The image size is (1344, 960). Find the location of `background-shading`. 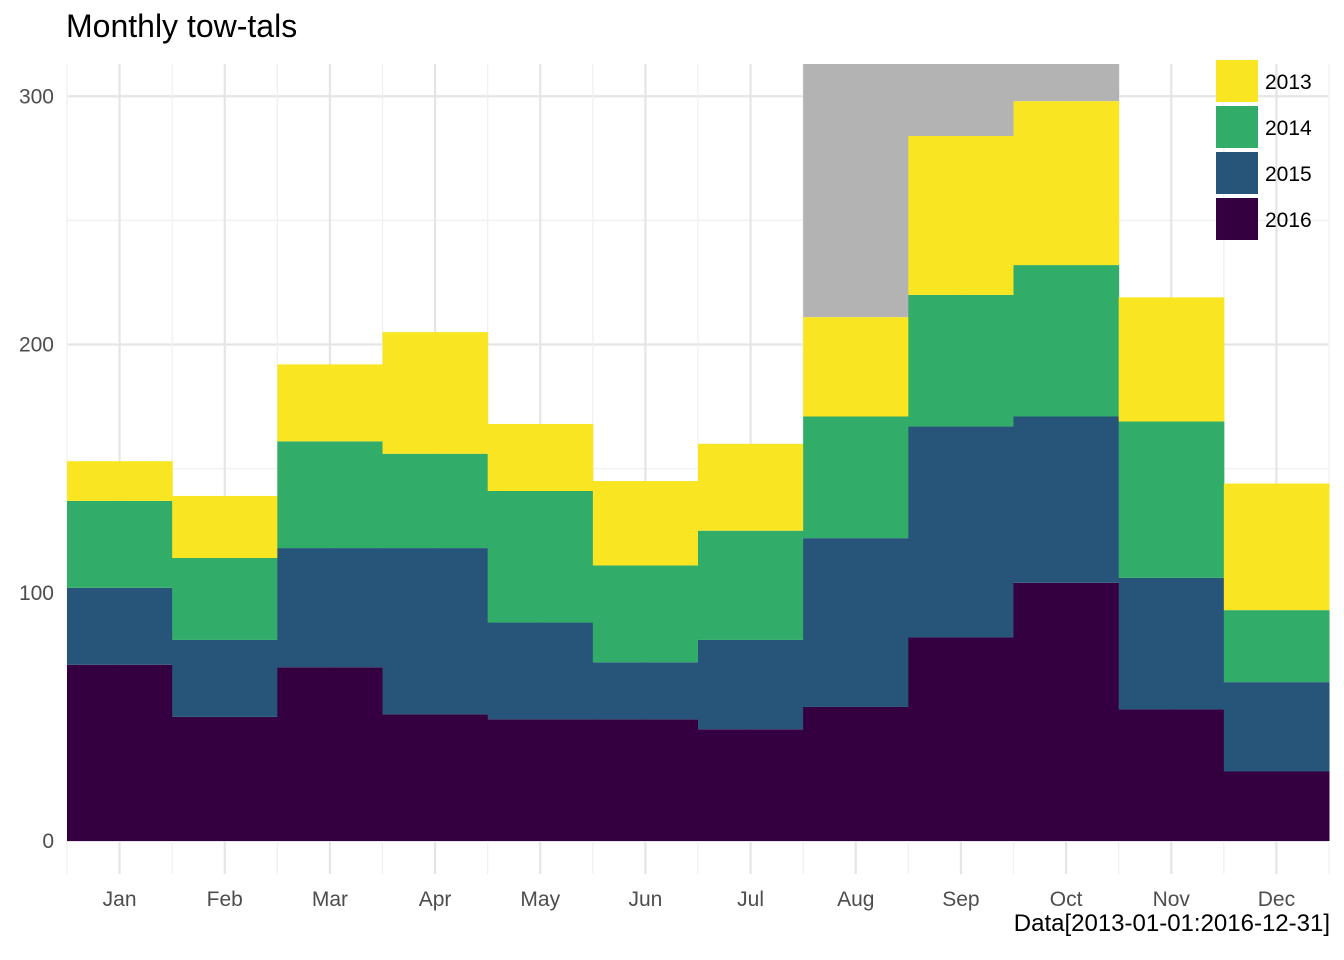

background-shading is located at coordinates (961, 191).